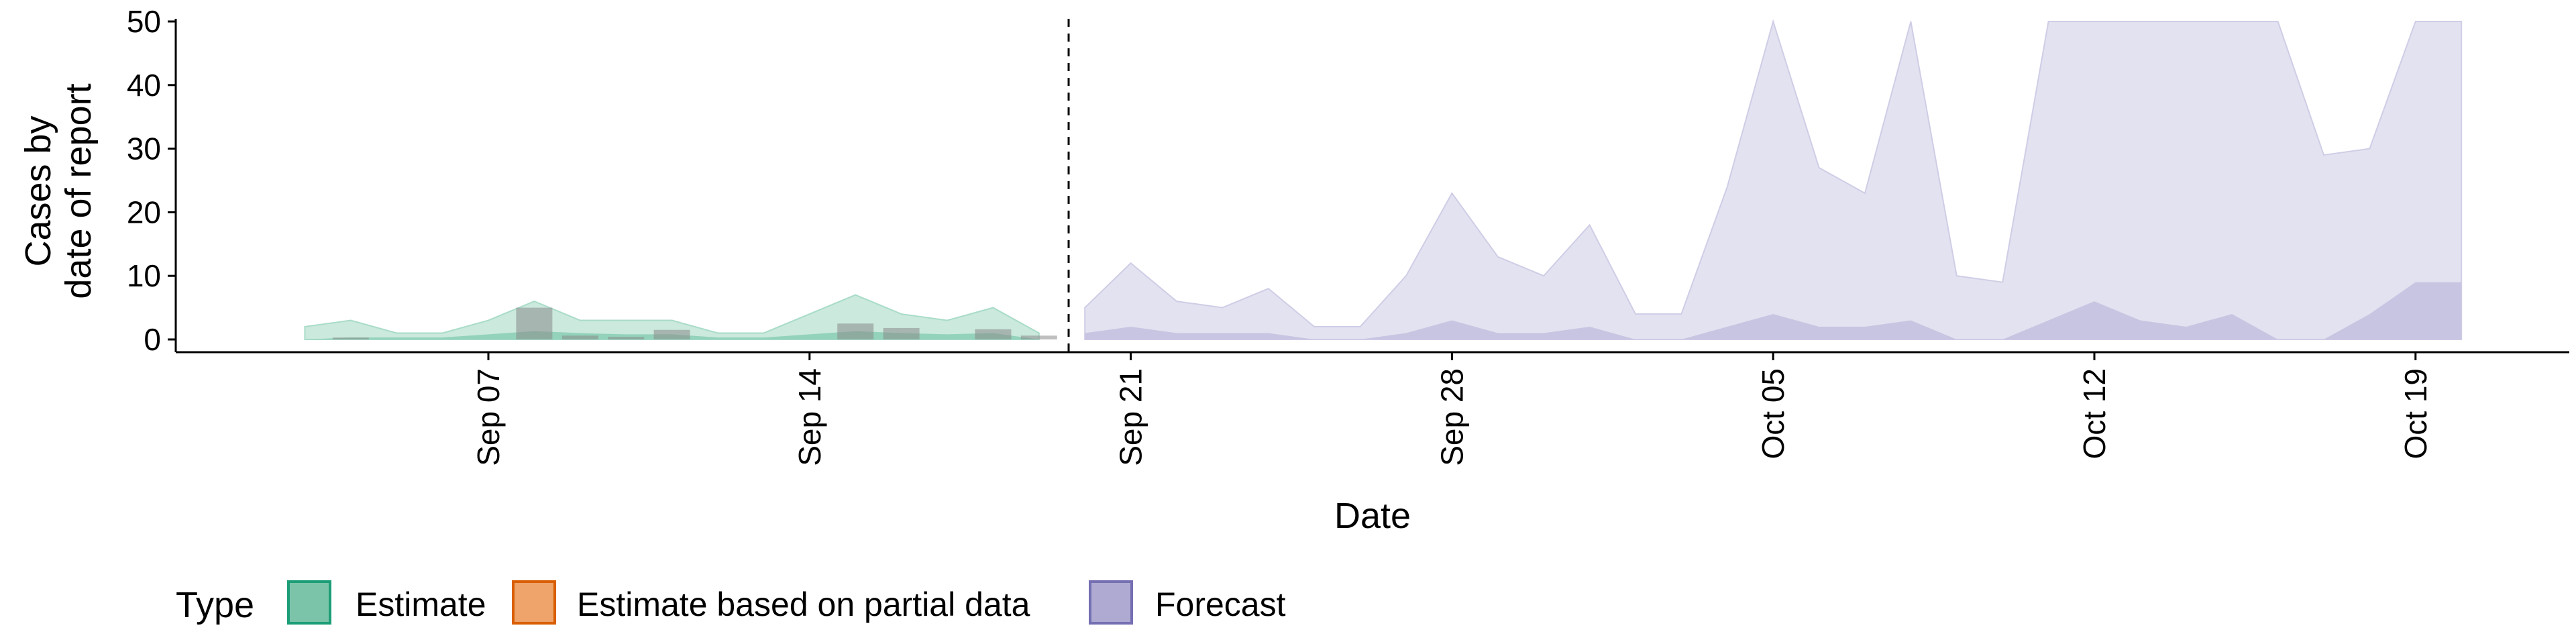 Image resolution: width=2576 pixels, height=644 pixels. I want to click on x-tick-label: Oct 05, so click(1773, 414).